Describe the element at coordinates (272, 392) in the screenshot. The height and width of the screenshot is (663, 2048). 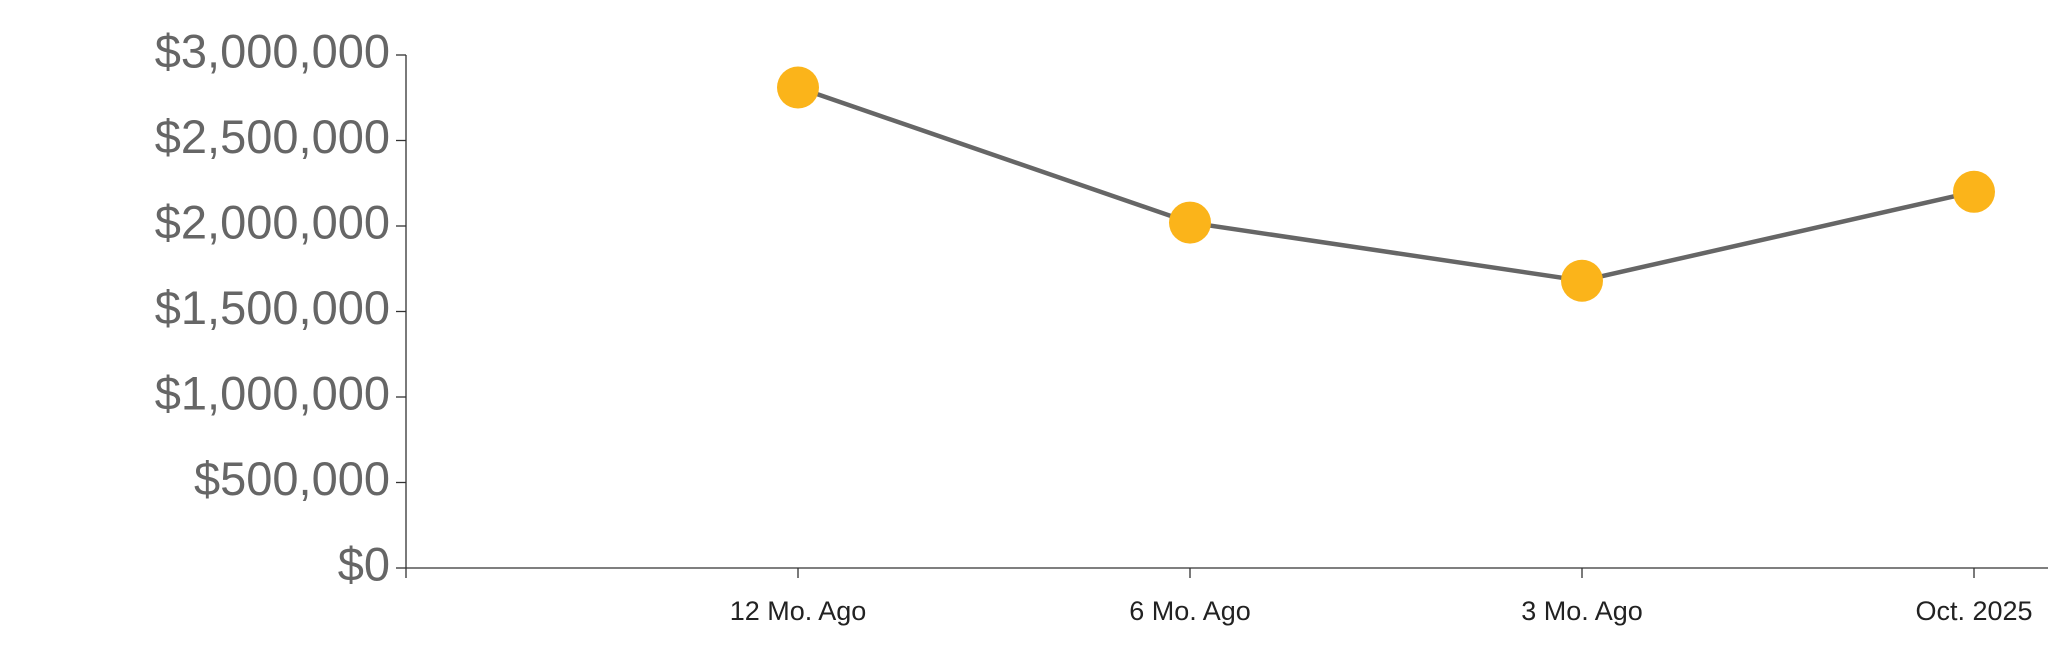
I see `y-tick-label: $1,000,000` at that location.